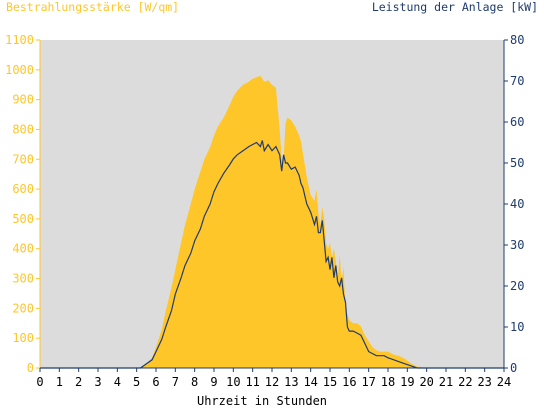 The width and height of the screenshot is (544, 408). Describe the element at coordinates (465, 382) in the screenshot. I see `x-tick-label: 22` at that location.